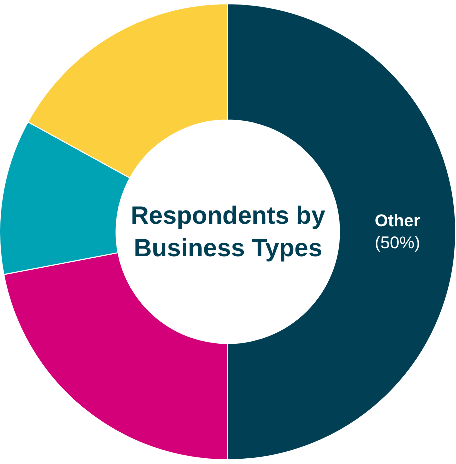 The height and width of the screenshot is (464, 456). Describe the element at coordinates (228, 232) in the screenshot. I see `text: Respondents by Business Types` at that location.